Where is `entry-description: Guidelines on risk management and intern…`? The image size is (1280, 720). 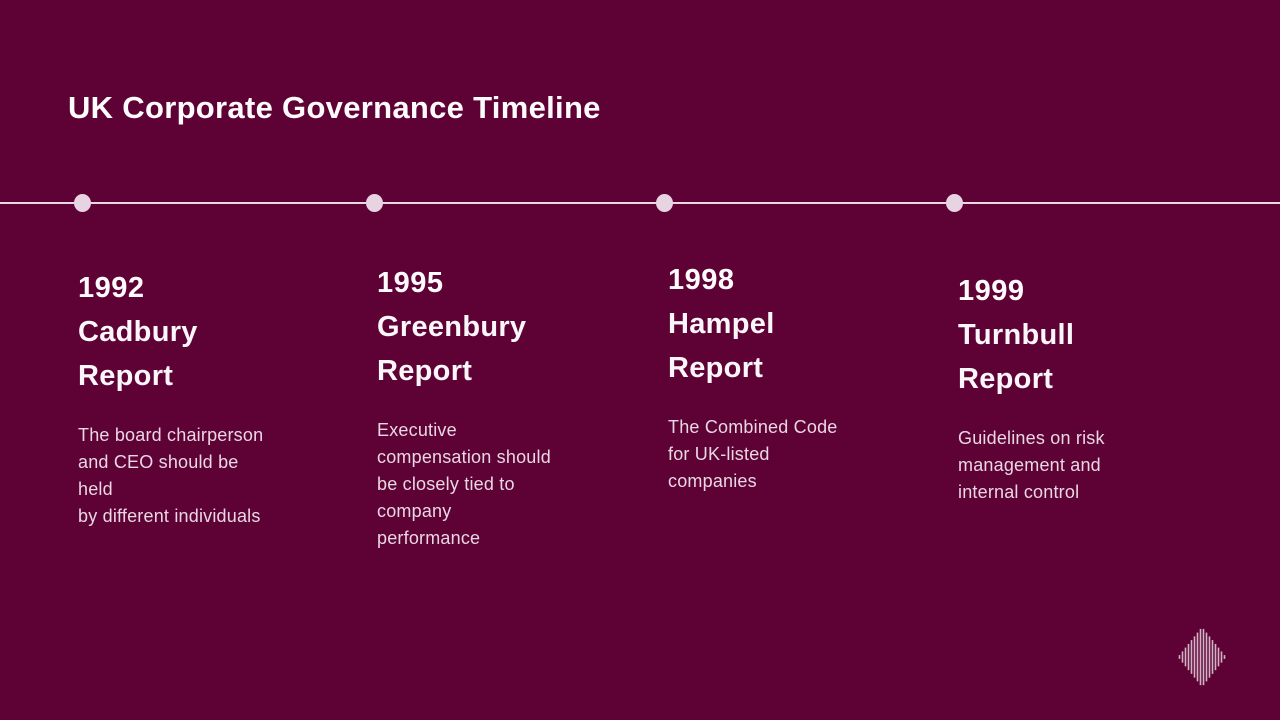
entry-description: Guidelines on risk management and intern… is located at coordinates (1031, 465).